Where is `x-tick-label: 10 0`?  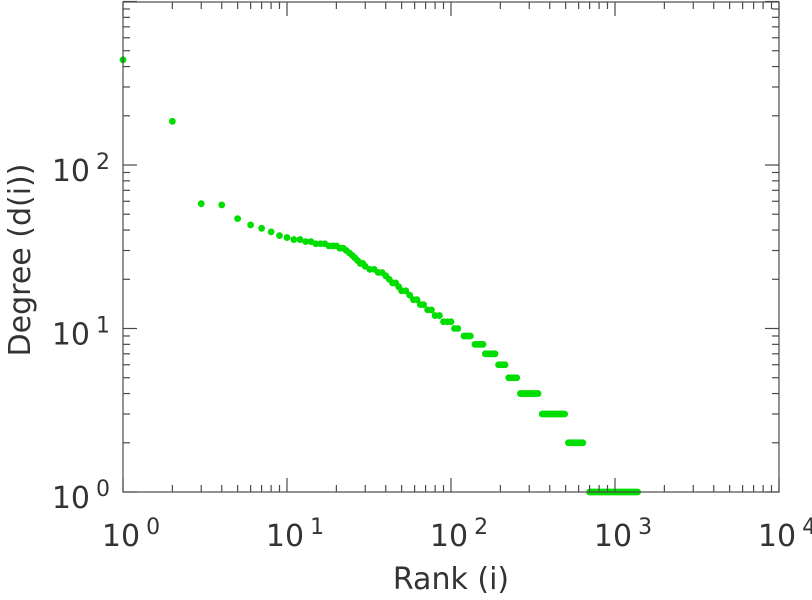
x-tick-label: 10 0 is located at coordinates (131, 534).